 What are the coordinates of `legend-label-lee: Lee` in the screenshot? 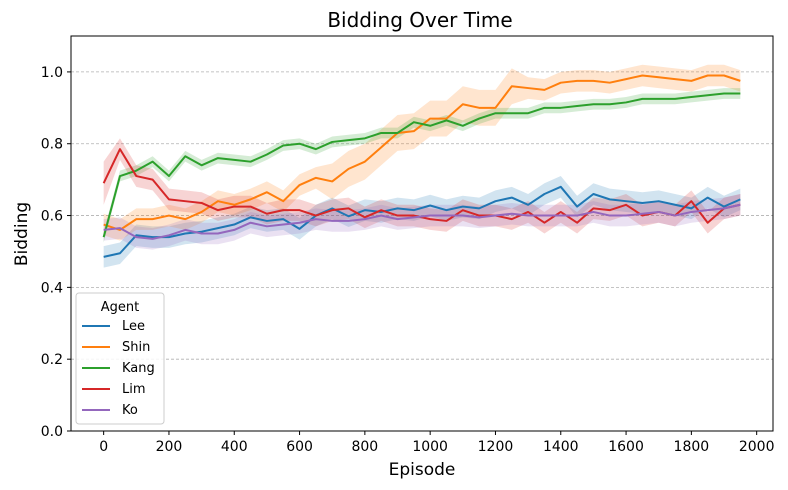 It's located at (133, 326).